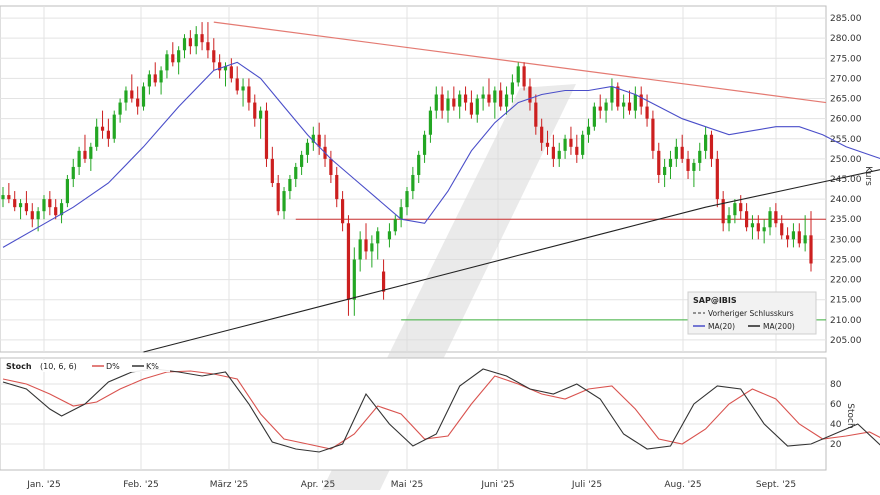  I want to click on x-tick-label: Juni '25, so click(497, 485).